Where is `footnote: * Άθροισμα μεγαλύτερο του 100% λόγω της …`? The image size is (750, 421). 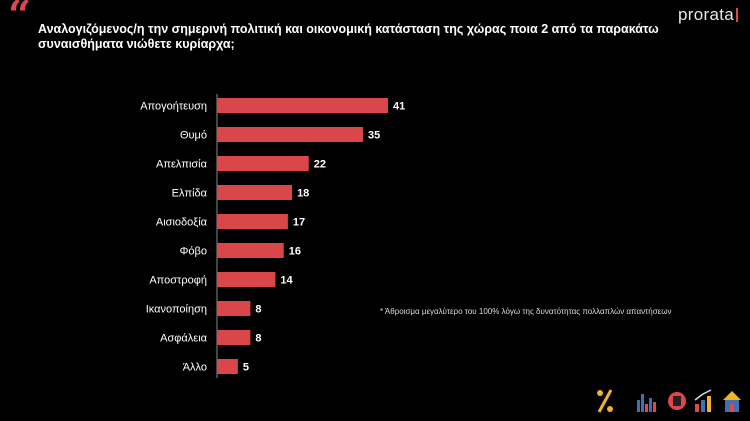
footnote: * Άθροισμα μεγαλύτερο του 100% λόγω της … is located at coordinates (526, 311).